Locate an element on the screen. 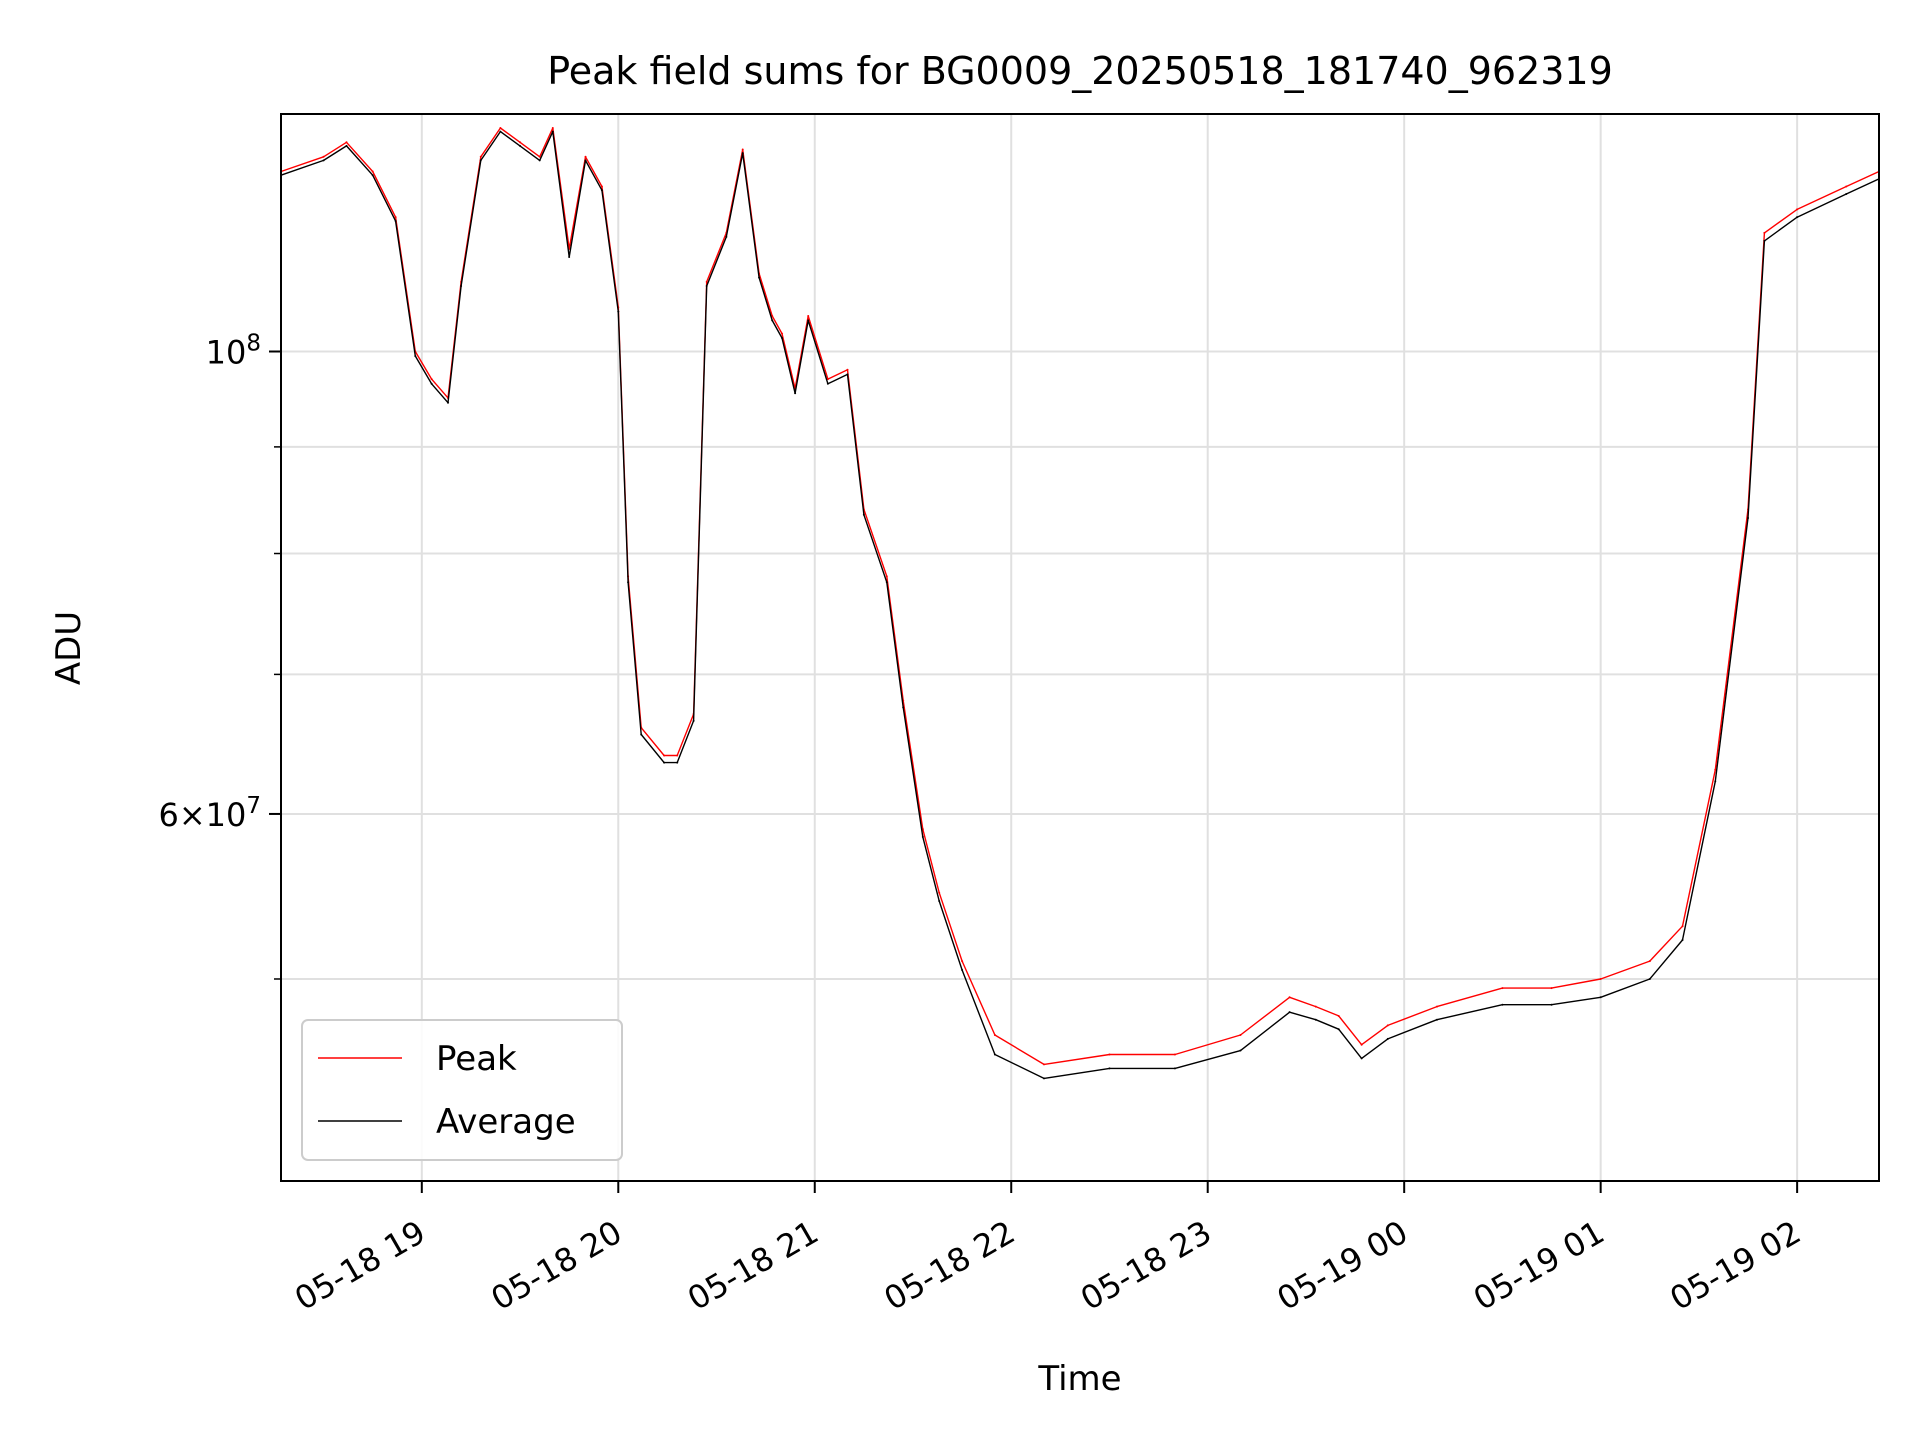  y-axis-title: ADU is located at coordinates (69, 648).